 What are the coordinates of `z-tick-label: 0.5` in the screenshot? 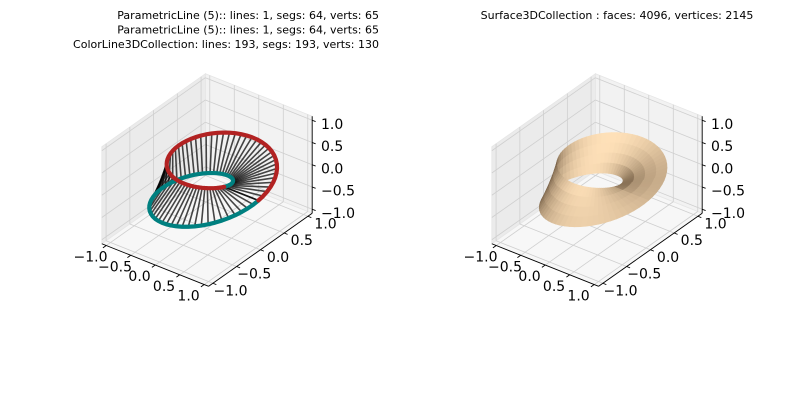 It's located at (722, 147).